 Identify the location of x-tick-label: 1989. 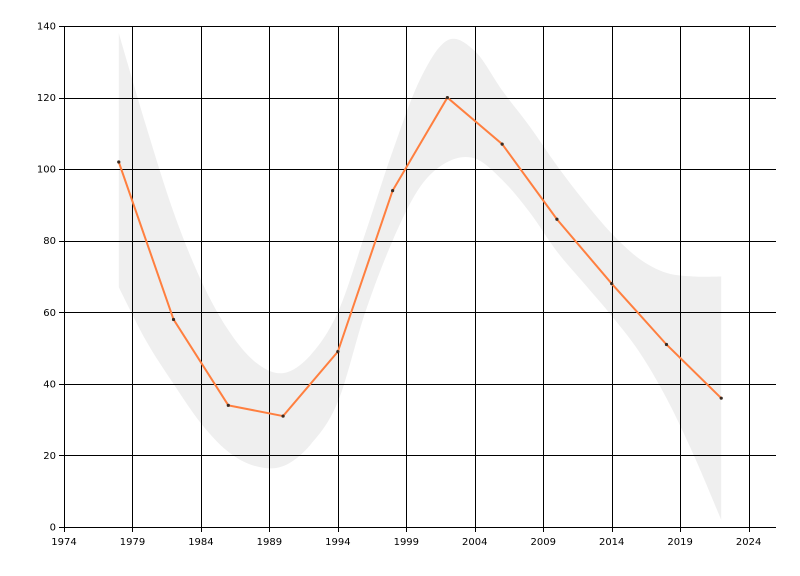
(269, 542).